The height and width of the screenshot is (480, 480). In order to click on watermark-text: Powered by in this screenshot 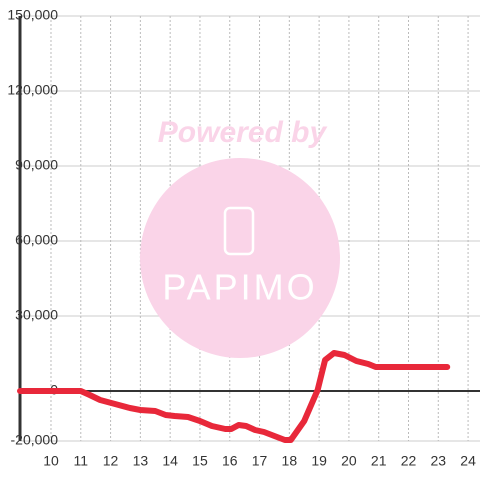, I will do `click(243, 132)`.